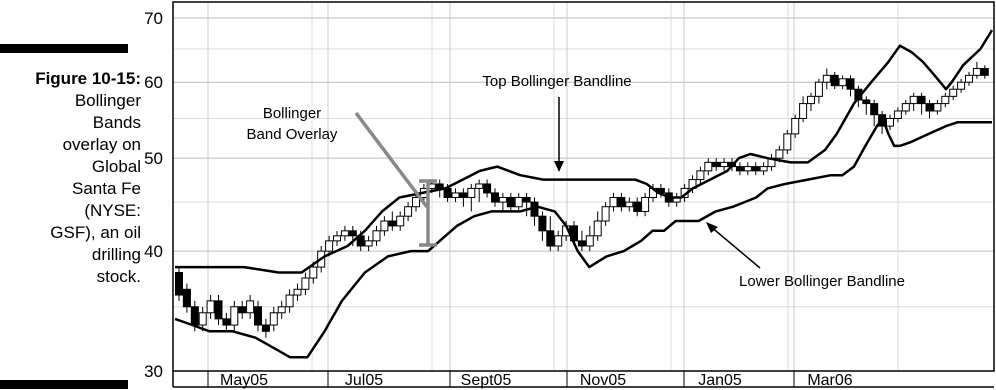 This screenshot has height=390, width=996. I want to click on annotation-band-overlay-line1: Bollinger, so click(292, 113).